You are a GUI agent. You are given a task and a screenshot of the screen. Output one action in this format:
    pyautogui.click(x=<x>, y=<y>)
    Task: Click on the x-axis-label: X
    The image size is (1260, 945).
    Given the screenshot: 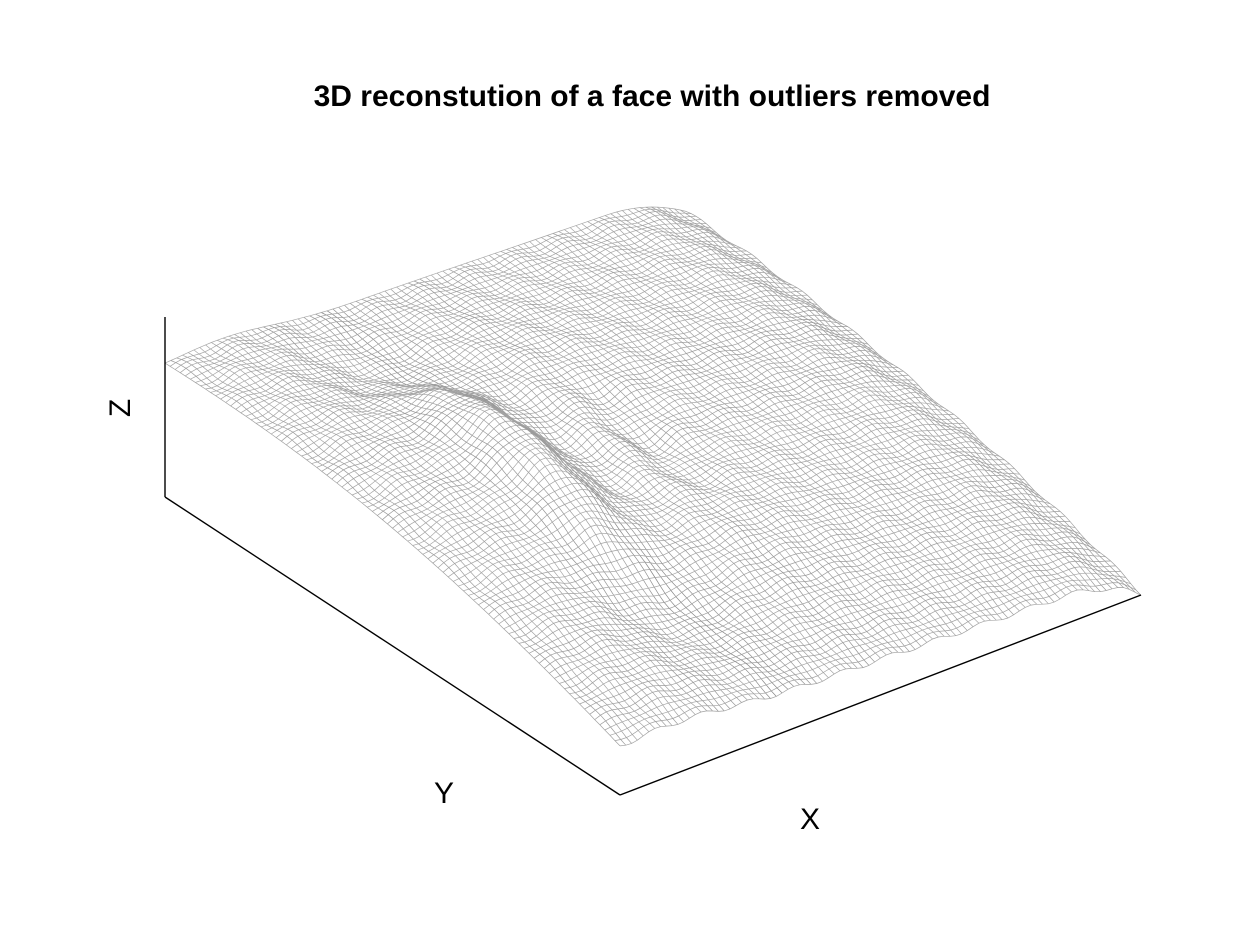 What is the action you would take?
    pyautogui.click(x=810, y=819)
    